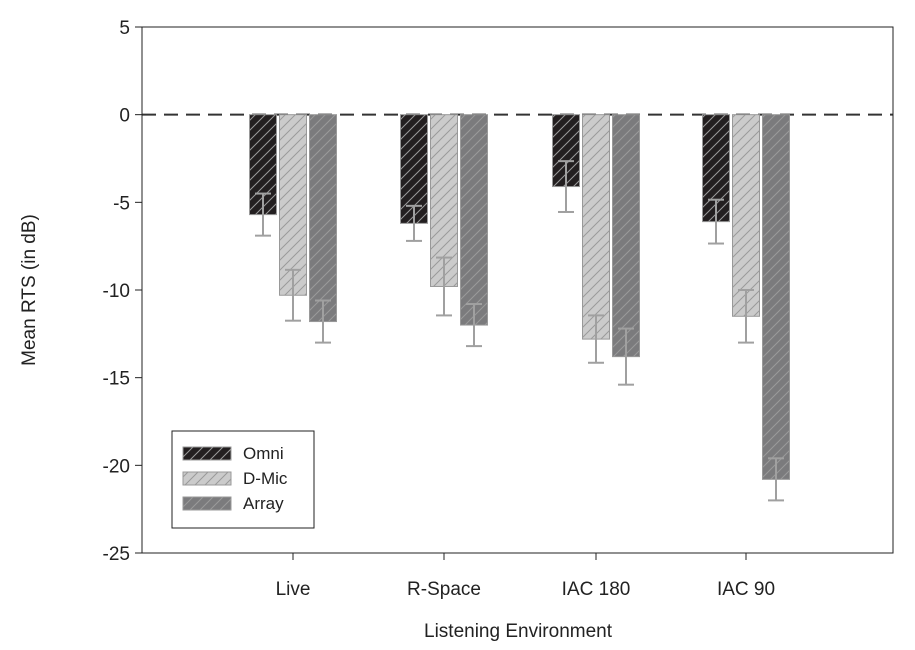 This screenshot has height=650, width=915. I want to click on y-tick-label: 5, so click(124, 28).